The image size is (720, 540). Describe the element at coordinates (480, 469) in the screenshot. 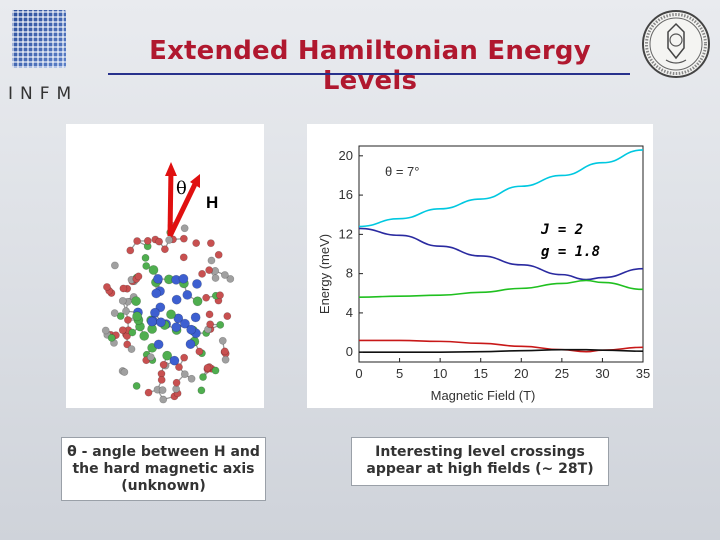

I see `crossings-caption-line-2: appear at high fields (~ 28T)` at that location.